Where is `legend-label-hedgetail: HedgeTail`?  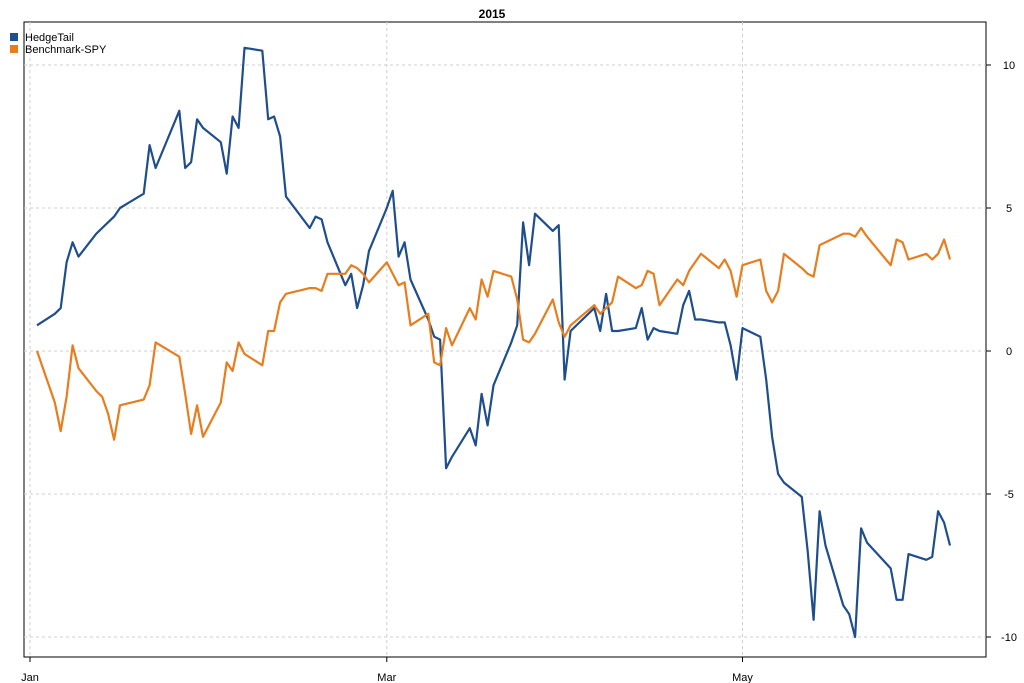
legend-label-hedgetail: HedgeTail is located at coordinates (49, 38).